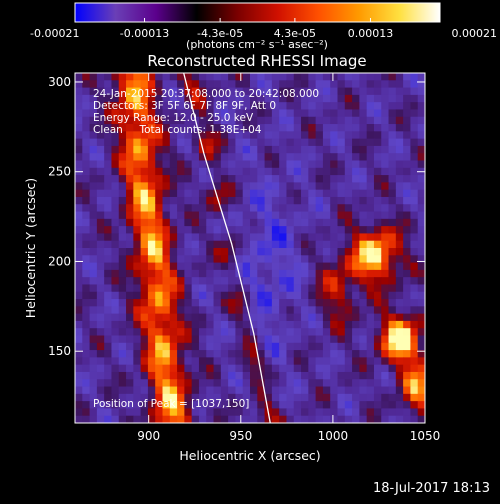  Describe the element at coordinates (249, 455) in the screenshot. I see `x-axis-label: Heliocentric X (arcsec)` at that location.